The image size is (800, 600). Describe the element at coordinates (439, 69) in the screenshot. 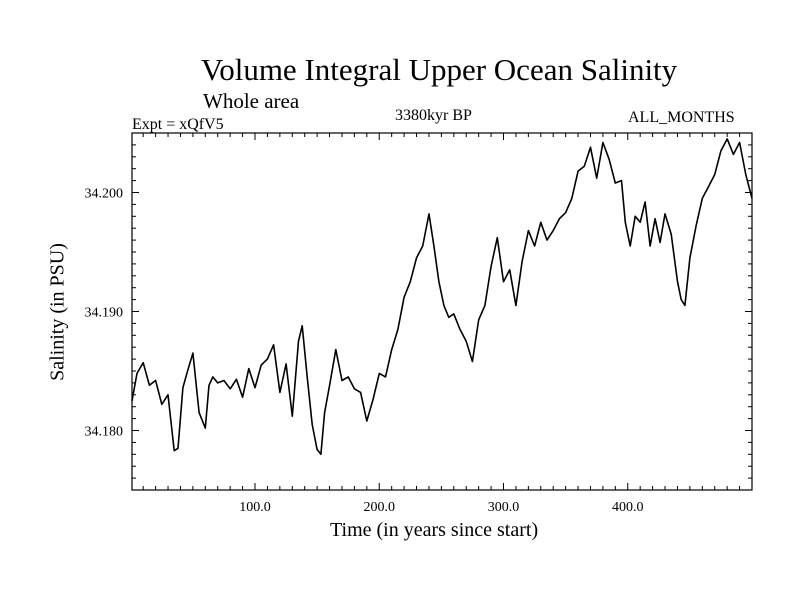

I see `chart-title: Volume Integral Upper Ocean Salinity` at that location.